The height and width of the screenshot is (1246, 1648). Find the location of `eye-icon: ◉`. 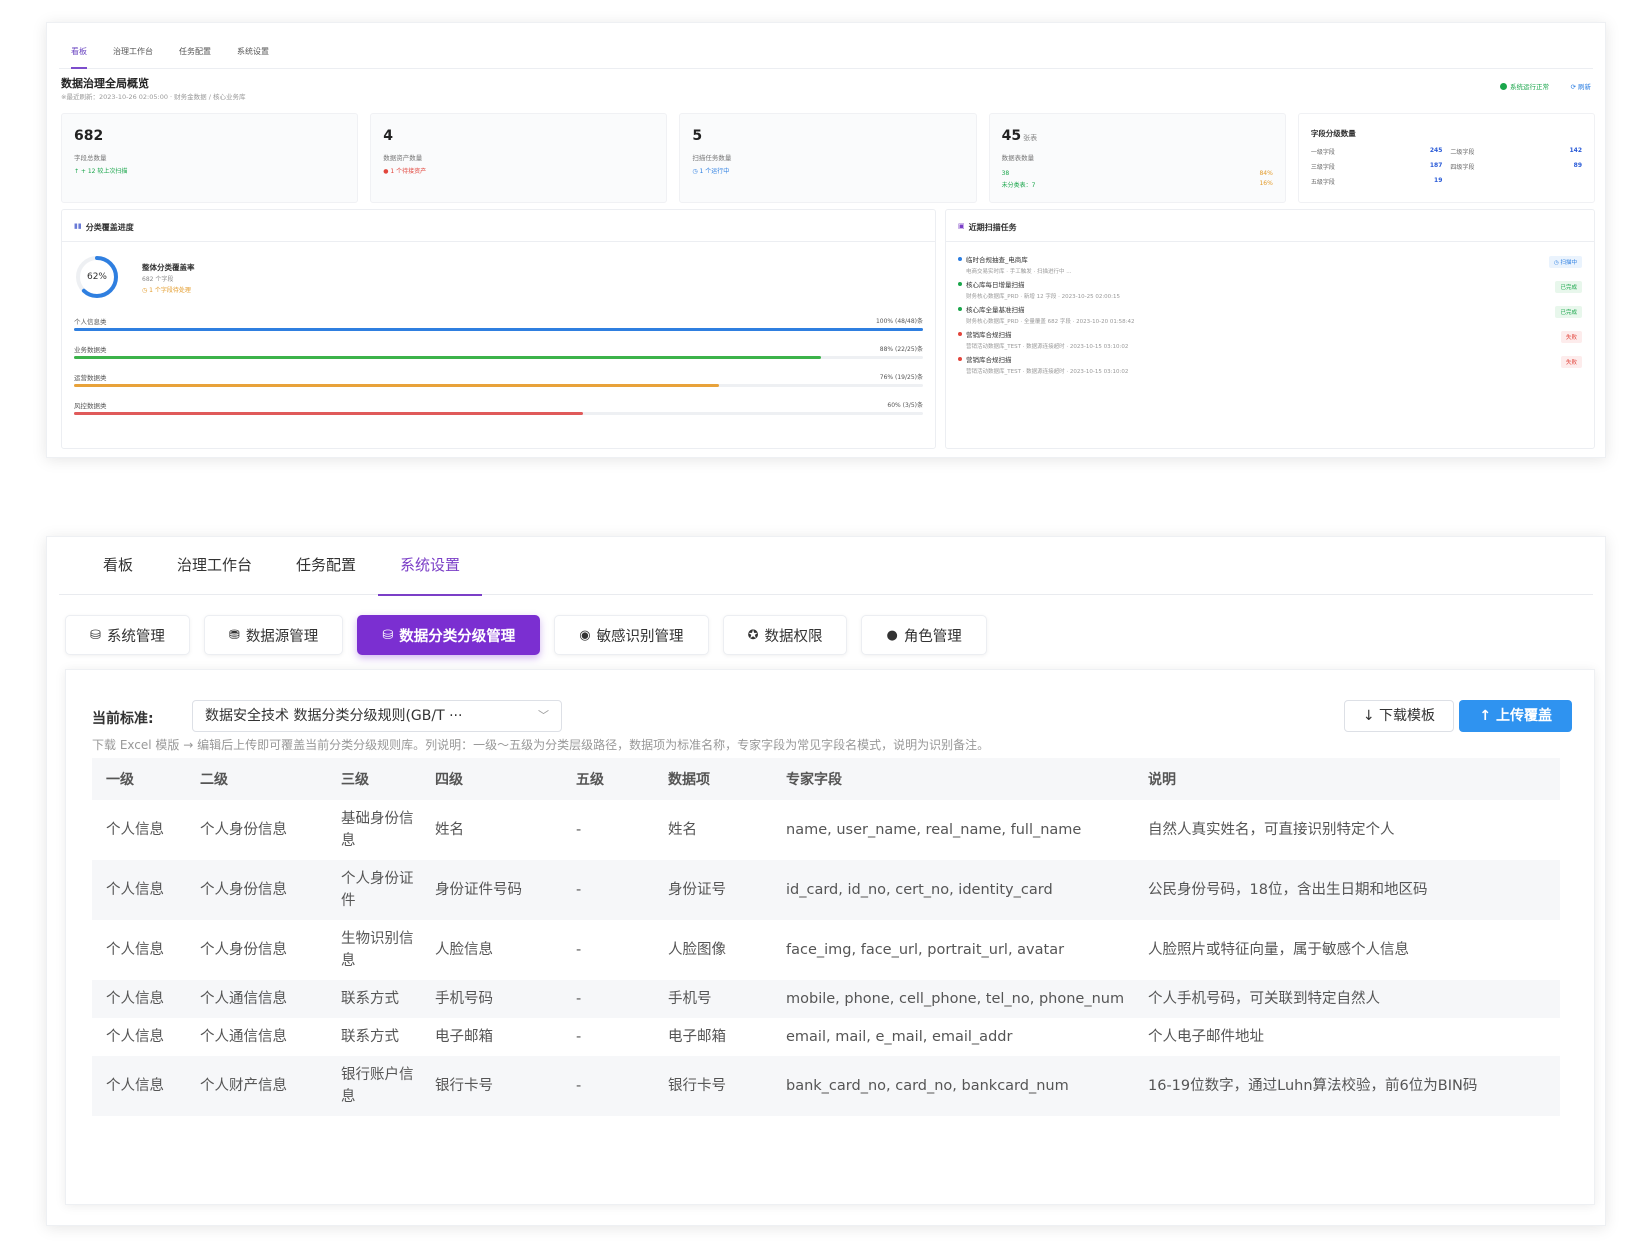

eye-icon: ◉ is located at coordinates (585, 635).